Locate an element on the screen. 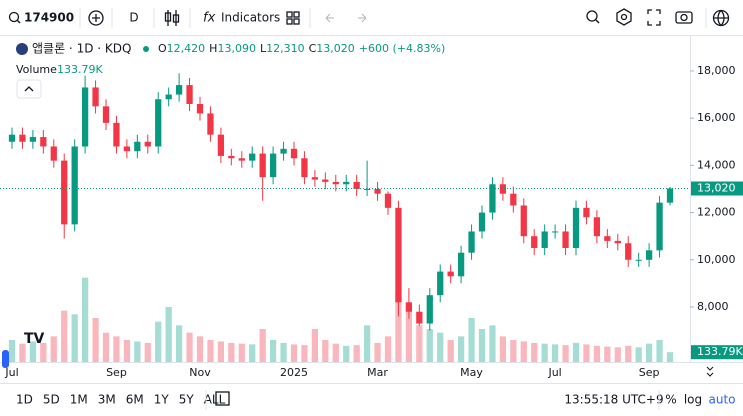 The width and height of the screenshot is (743, 416). volume-tag-label: 133.79K is located at coordinates (720, 351).